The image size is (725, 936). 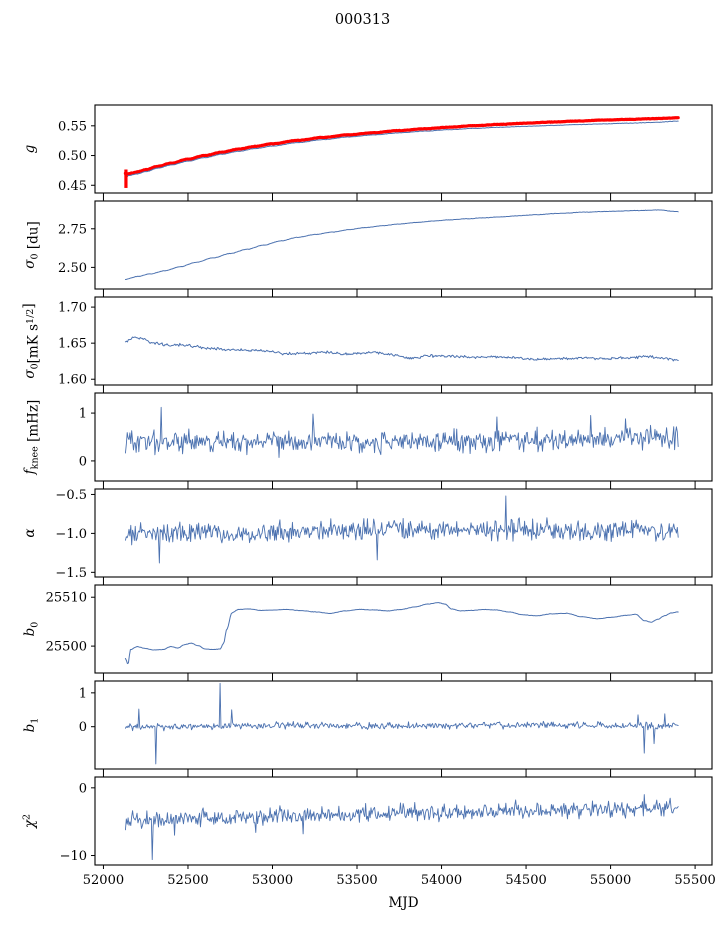 What do you see at coordinates (362, 20) in the screenshot?
I see `figure-title: 000313` at bounding box center [362, 20].